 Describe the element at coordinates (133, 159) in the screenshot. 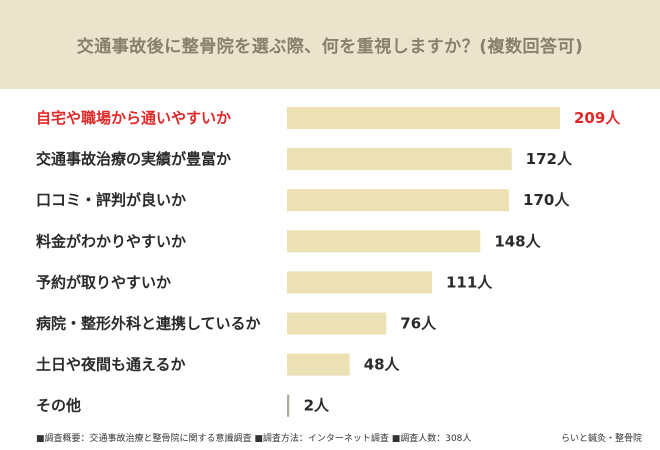

I see `category-label: 交通事故治療の実績が豊富か` at that location.